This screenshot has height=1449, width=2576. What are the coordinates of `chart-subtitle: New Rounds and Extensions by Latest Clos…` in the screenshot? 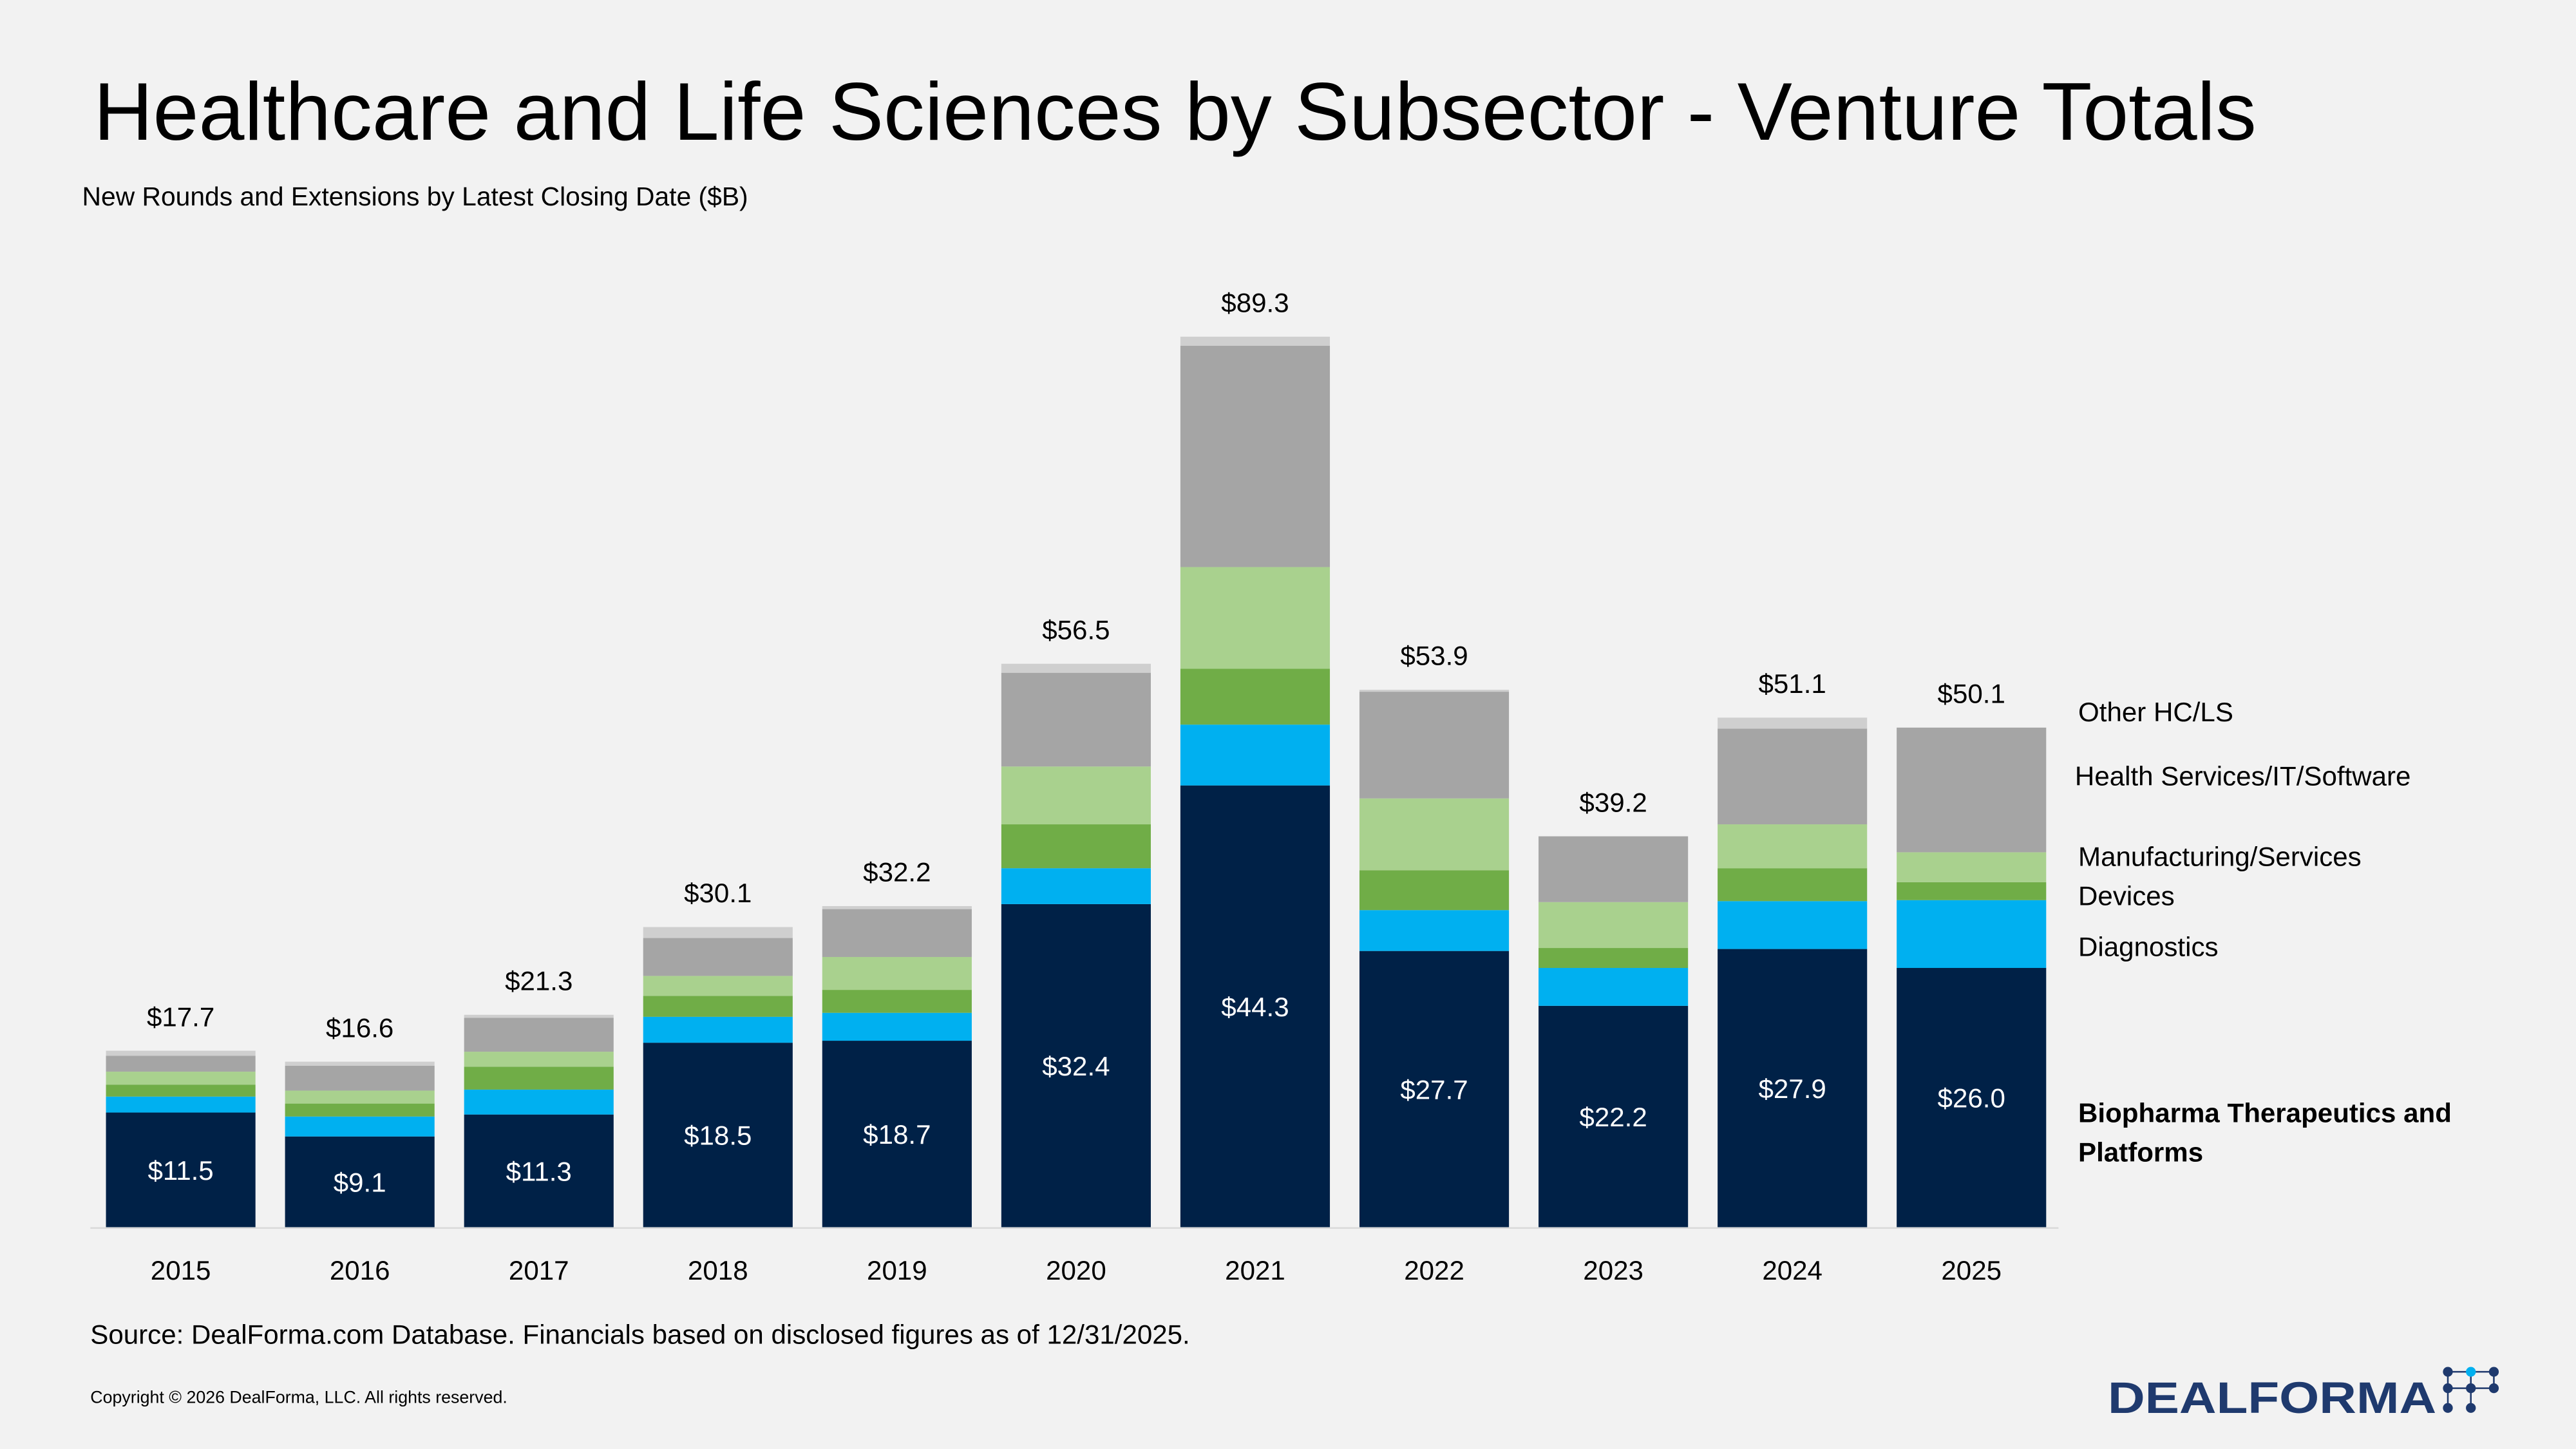 It's located at (415, 197).